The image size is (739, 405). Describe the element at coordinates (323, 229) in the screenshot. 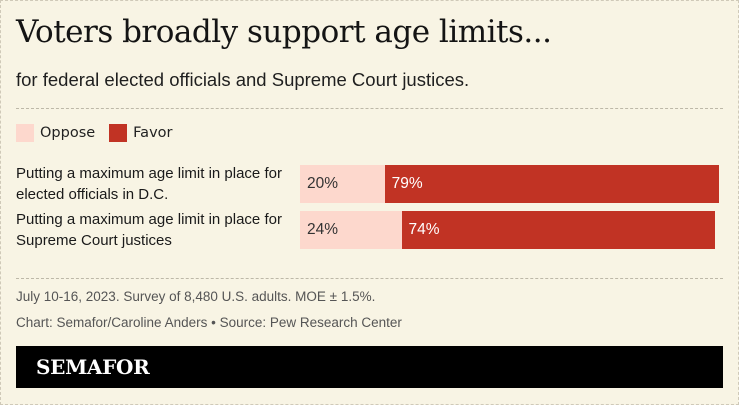

I see `data-label: 24%` at that location.